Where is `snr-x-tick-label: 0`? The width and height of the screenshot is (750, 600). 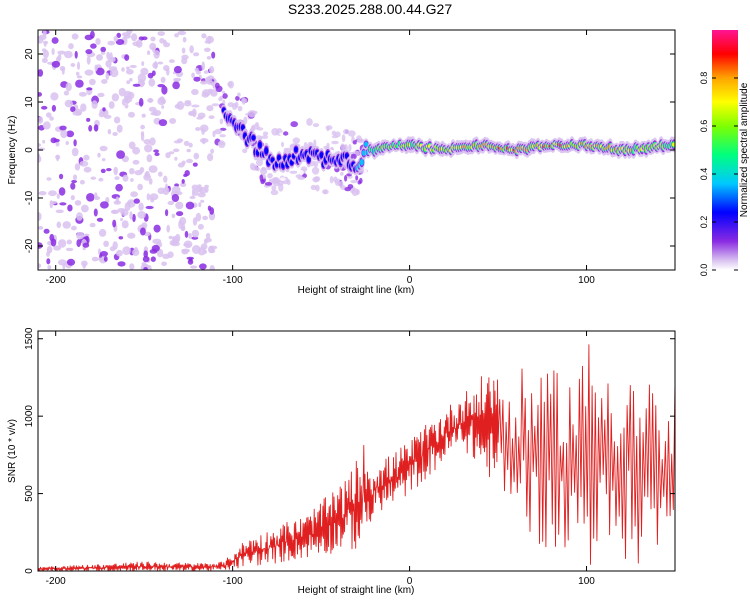 snr-x-tick-label: 0 is located at coordinates (410, 581).